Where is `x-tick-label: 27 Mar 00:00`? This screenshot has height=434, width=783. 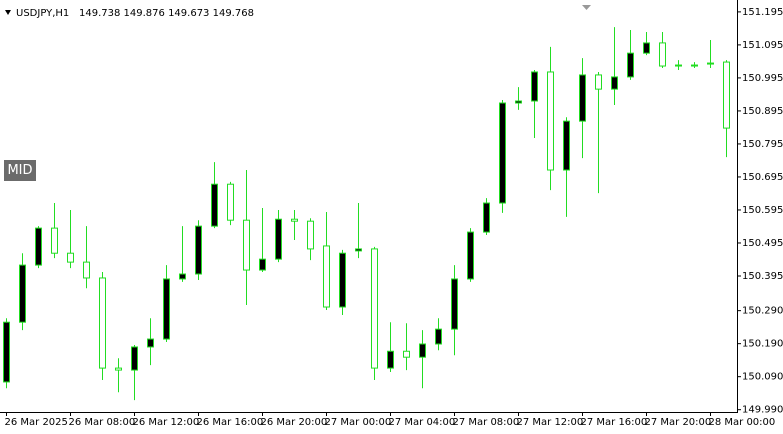
x-tick-label: 27 Mar 00:00 is located at coordinates (358, 422).